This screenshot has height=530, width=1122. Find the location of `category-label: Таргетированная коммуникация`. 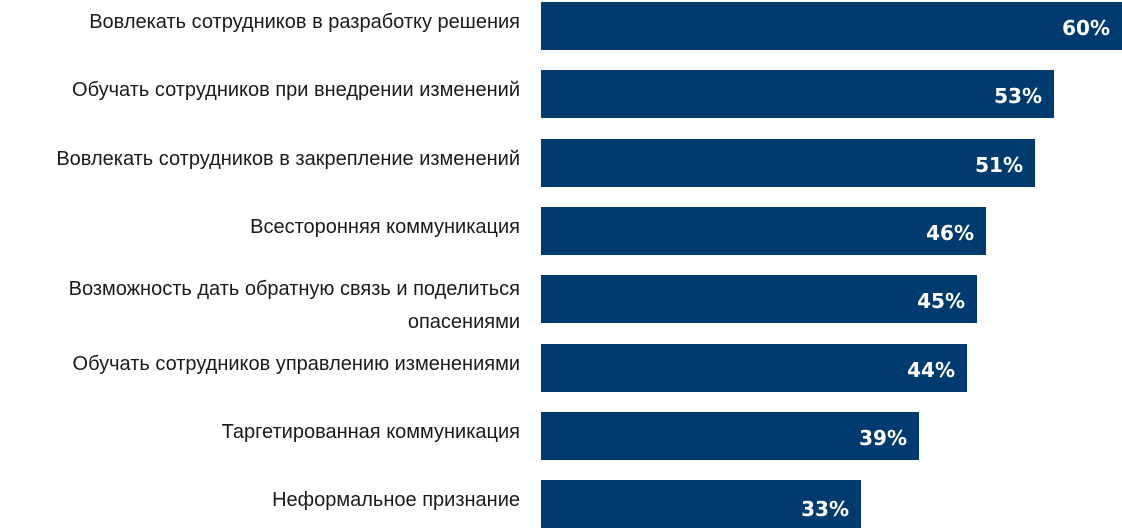

category-label: Таргетированная коммуникация is located at coordinates (370, 431).